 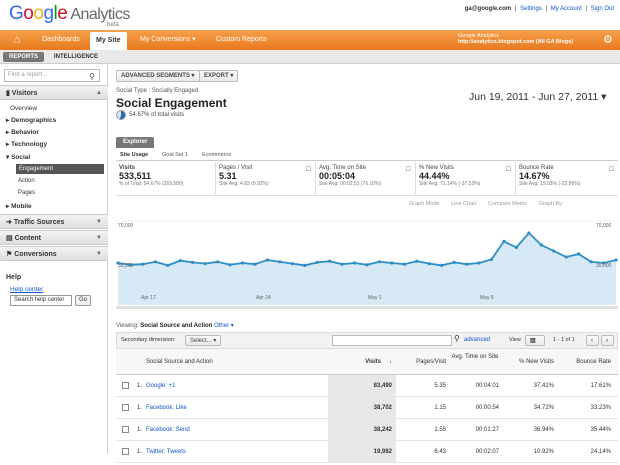 I want to click on sidebar-section-traffic-sources: ➜ Traffic Sources ▼, so click(x=54, y=221).